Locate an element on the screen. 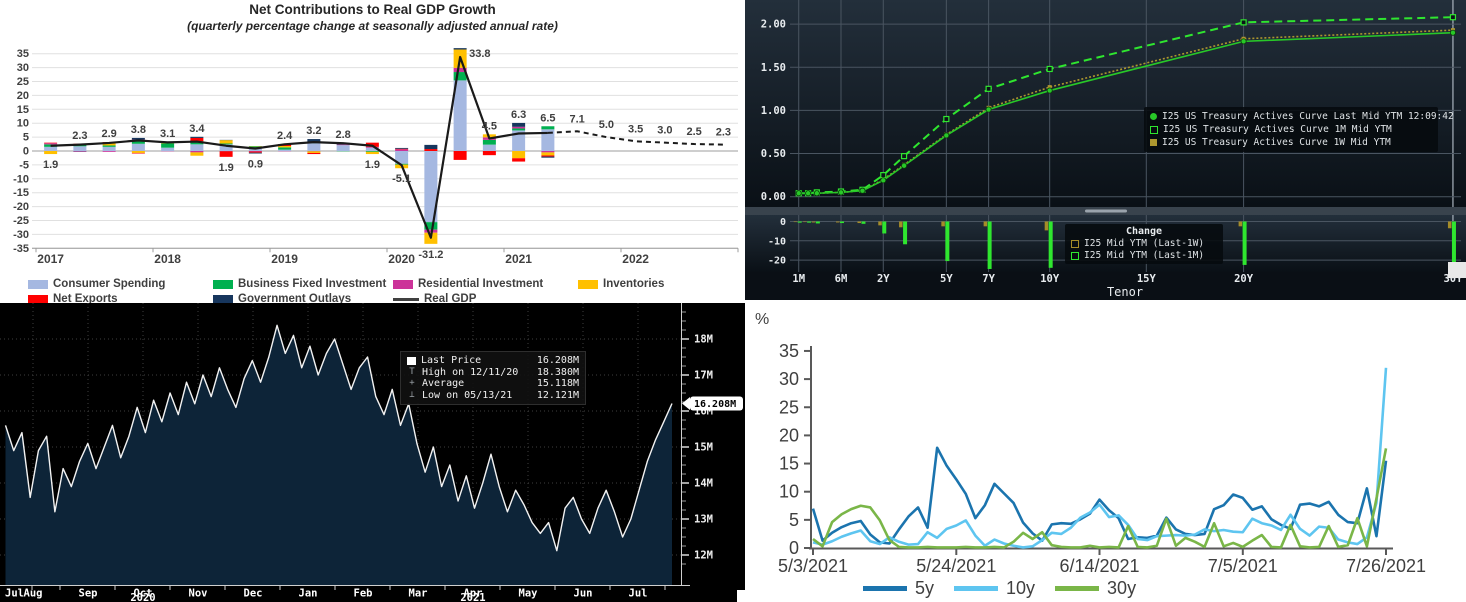  price-legend-value: 15.118M is located at coordinates (557, 383).